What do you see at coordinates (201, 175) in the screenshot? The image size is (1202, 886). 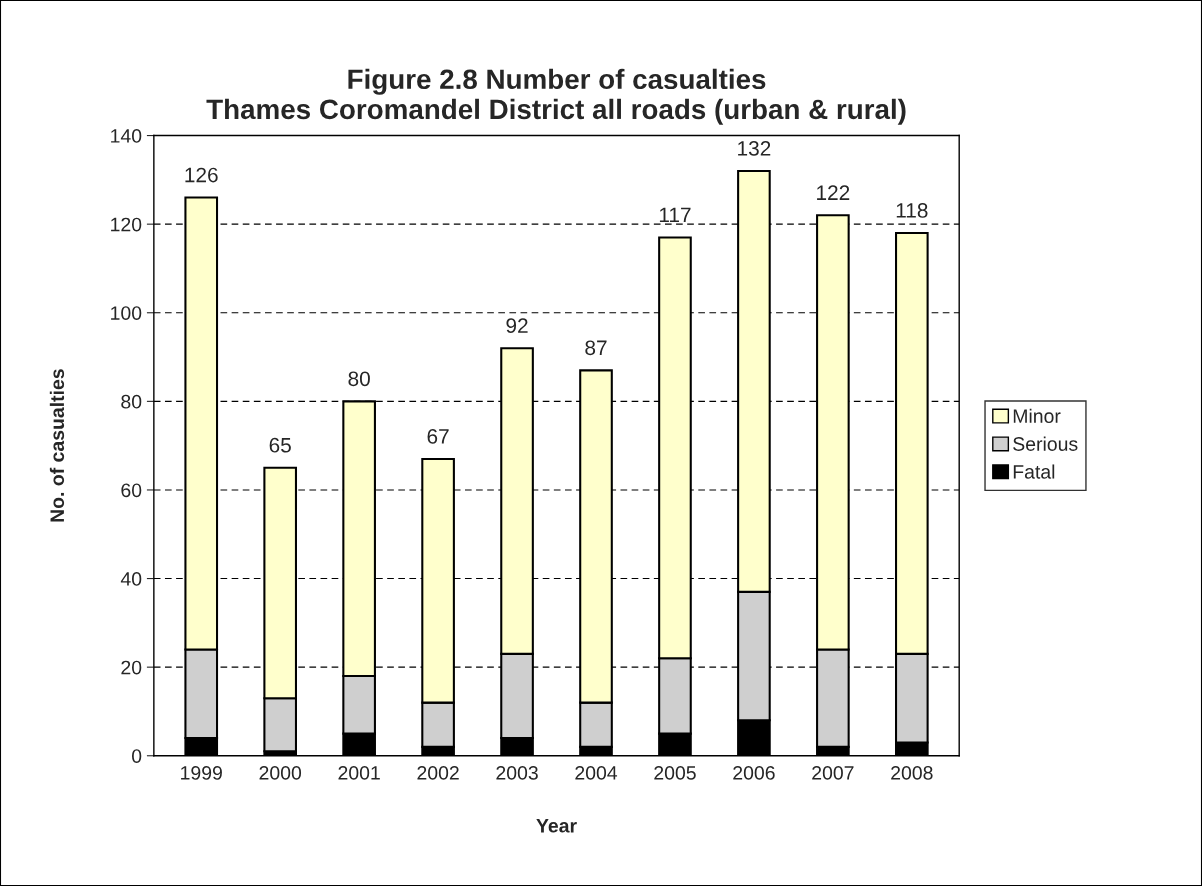 I see `total-label: 126` at bounding box center [201, 175].